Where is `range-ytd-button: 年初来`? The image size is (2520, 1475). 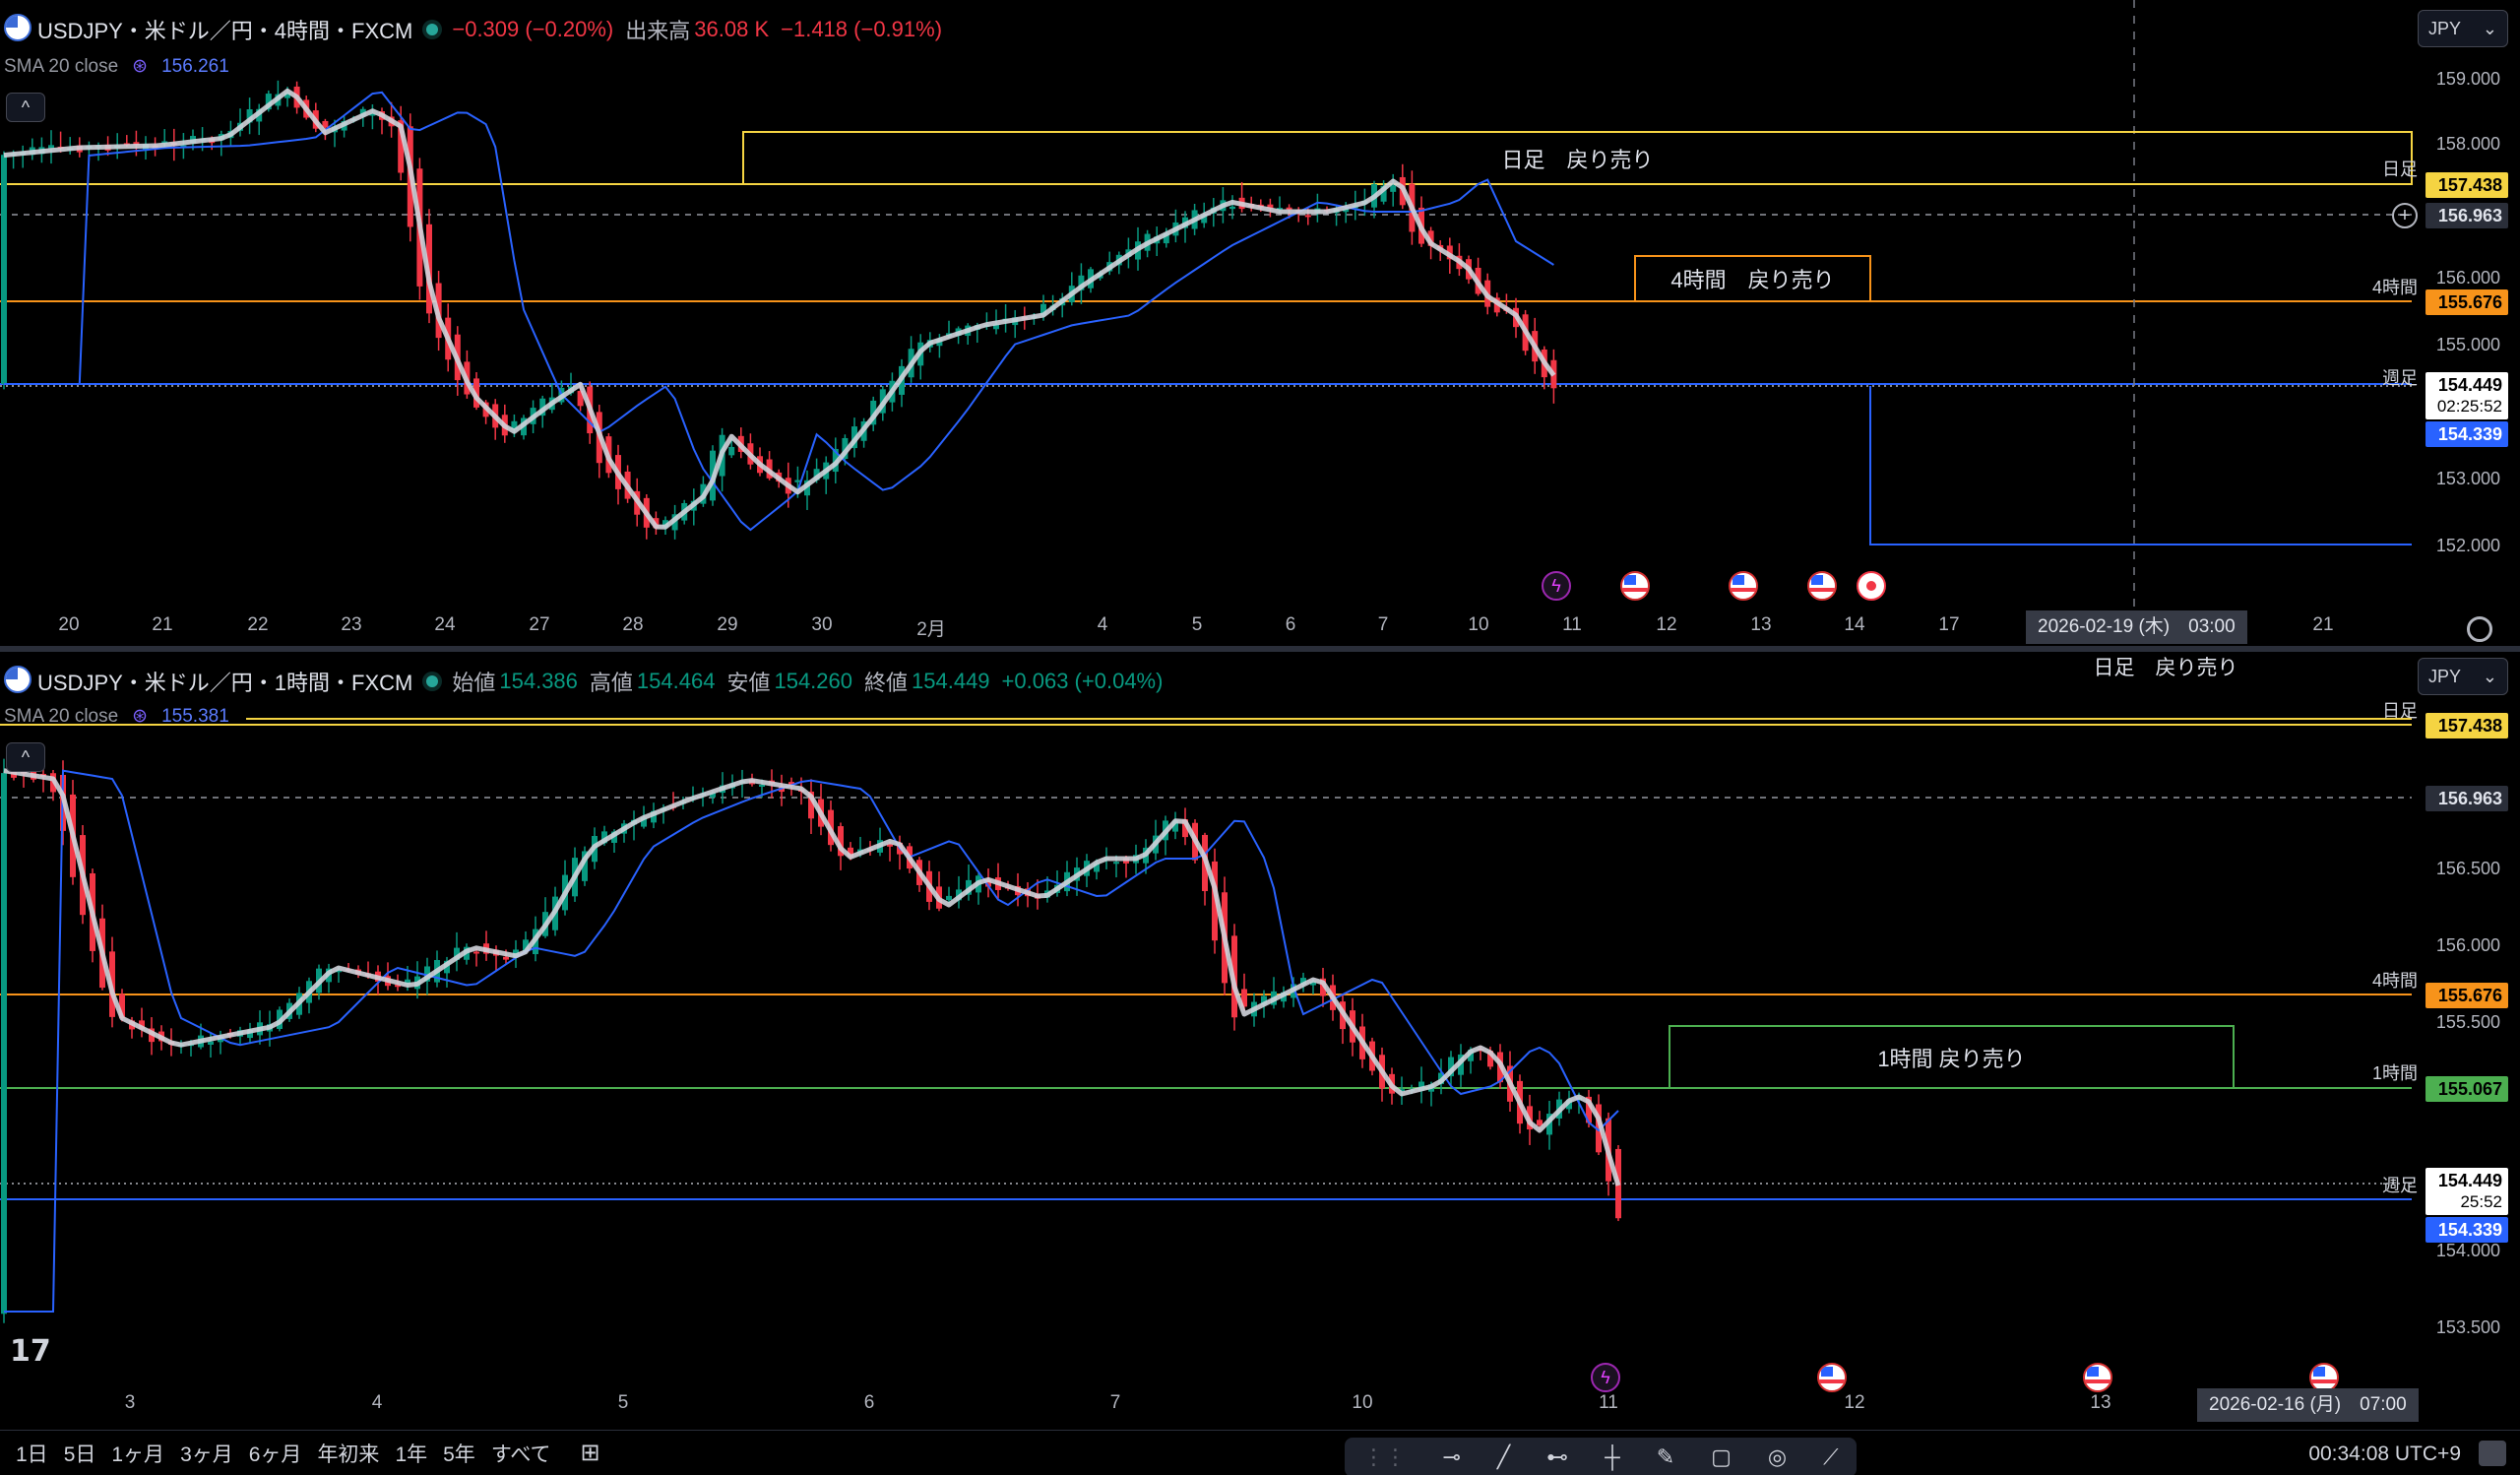
range-ytd-button: 年初来 is located at coordinates (348, 1454).